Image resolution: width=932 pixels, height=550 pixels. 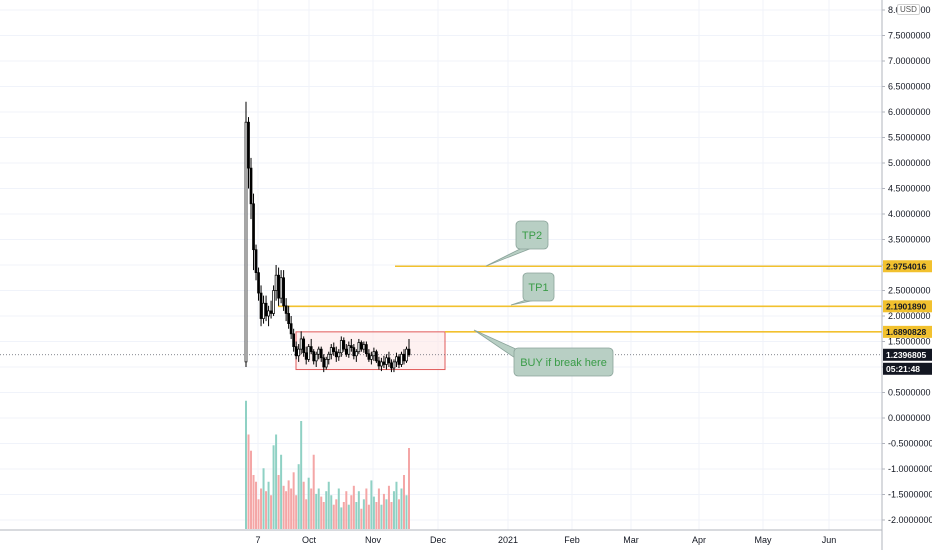 I want to click on currency-badge: USD, so click(x=908, y=9).